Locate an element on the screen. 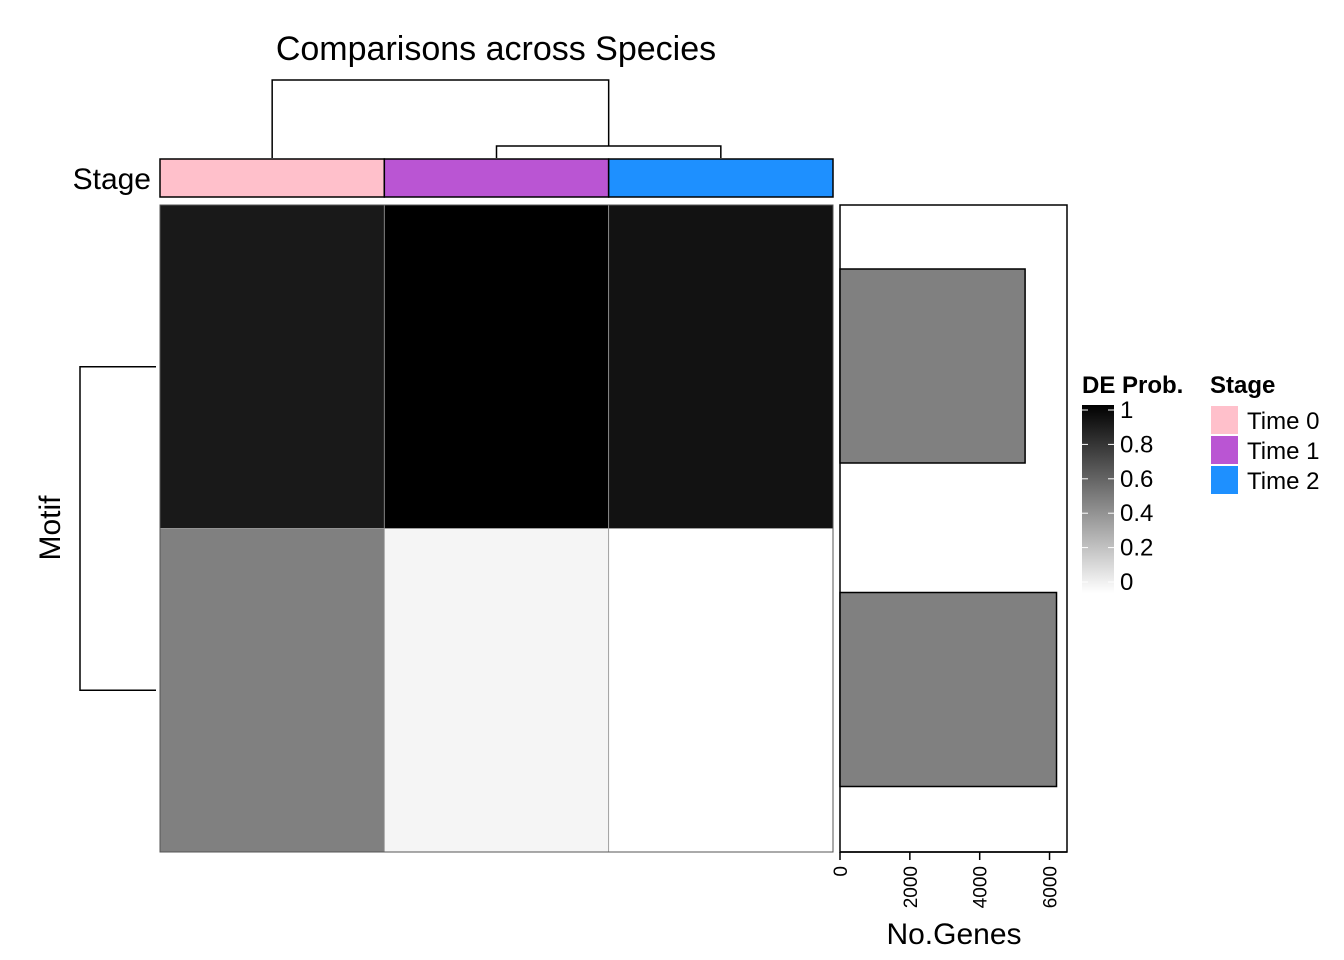  stage-legend-label-2: Time 1 is located at coordinates (1283, 451).